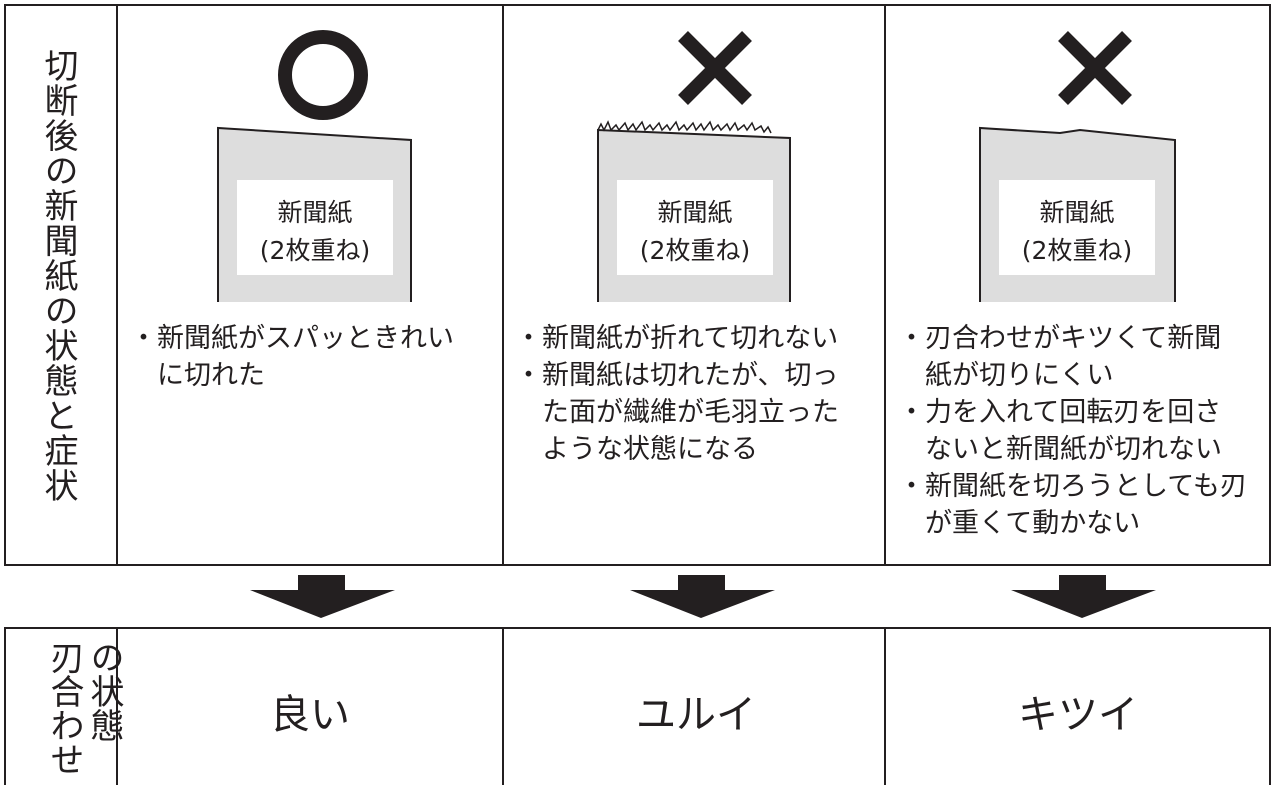 The image size is (1272, 785). What do you see at coordinates (1073, 357) in the screenshot?
I see `symptom-item: 刃合わせがキツくて新聞紙が切りにくい` at bounding box center [1073, 357].